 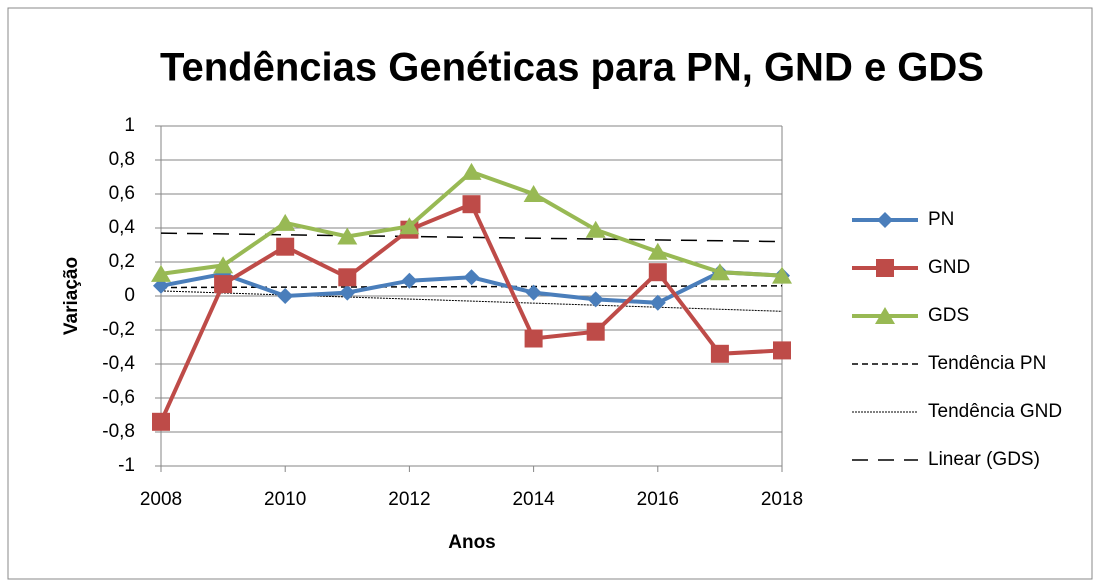 What do you see at coordinates (984, 459) in the screenshot?
I see `legend-label: Linear (GDS)` at bounding box center [984, 459].